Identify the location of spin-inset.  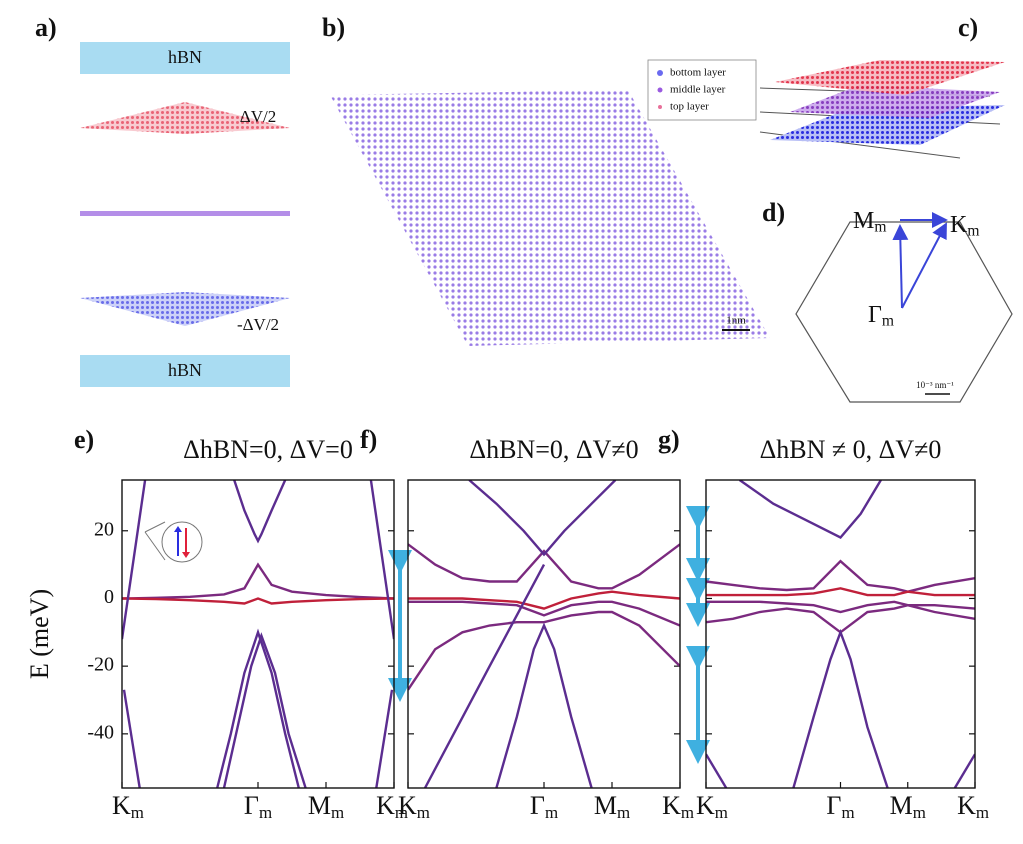
(173, 542).